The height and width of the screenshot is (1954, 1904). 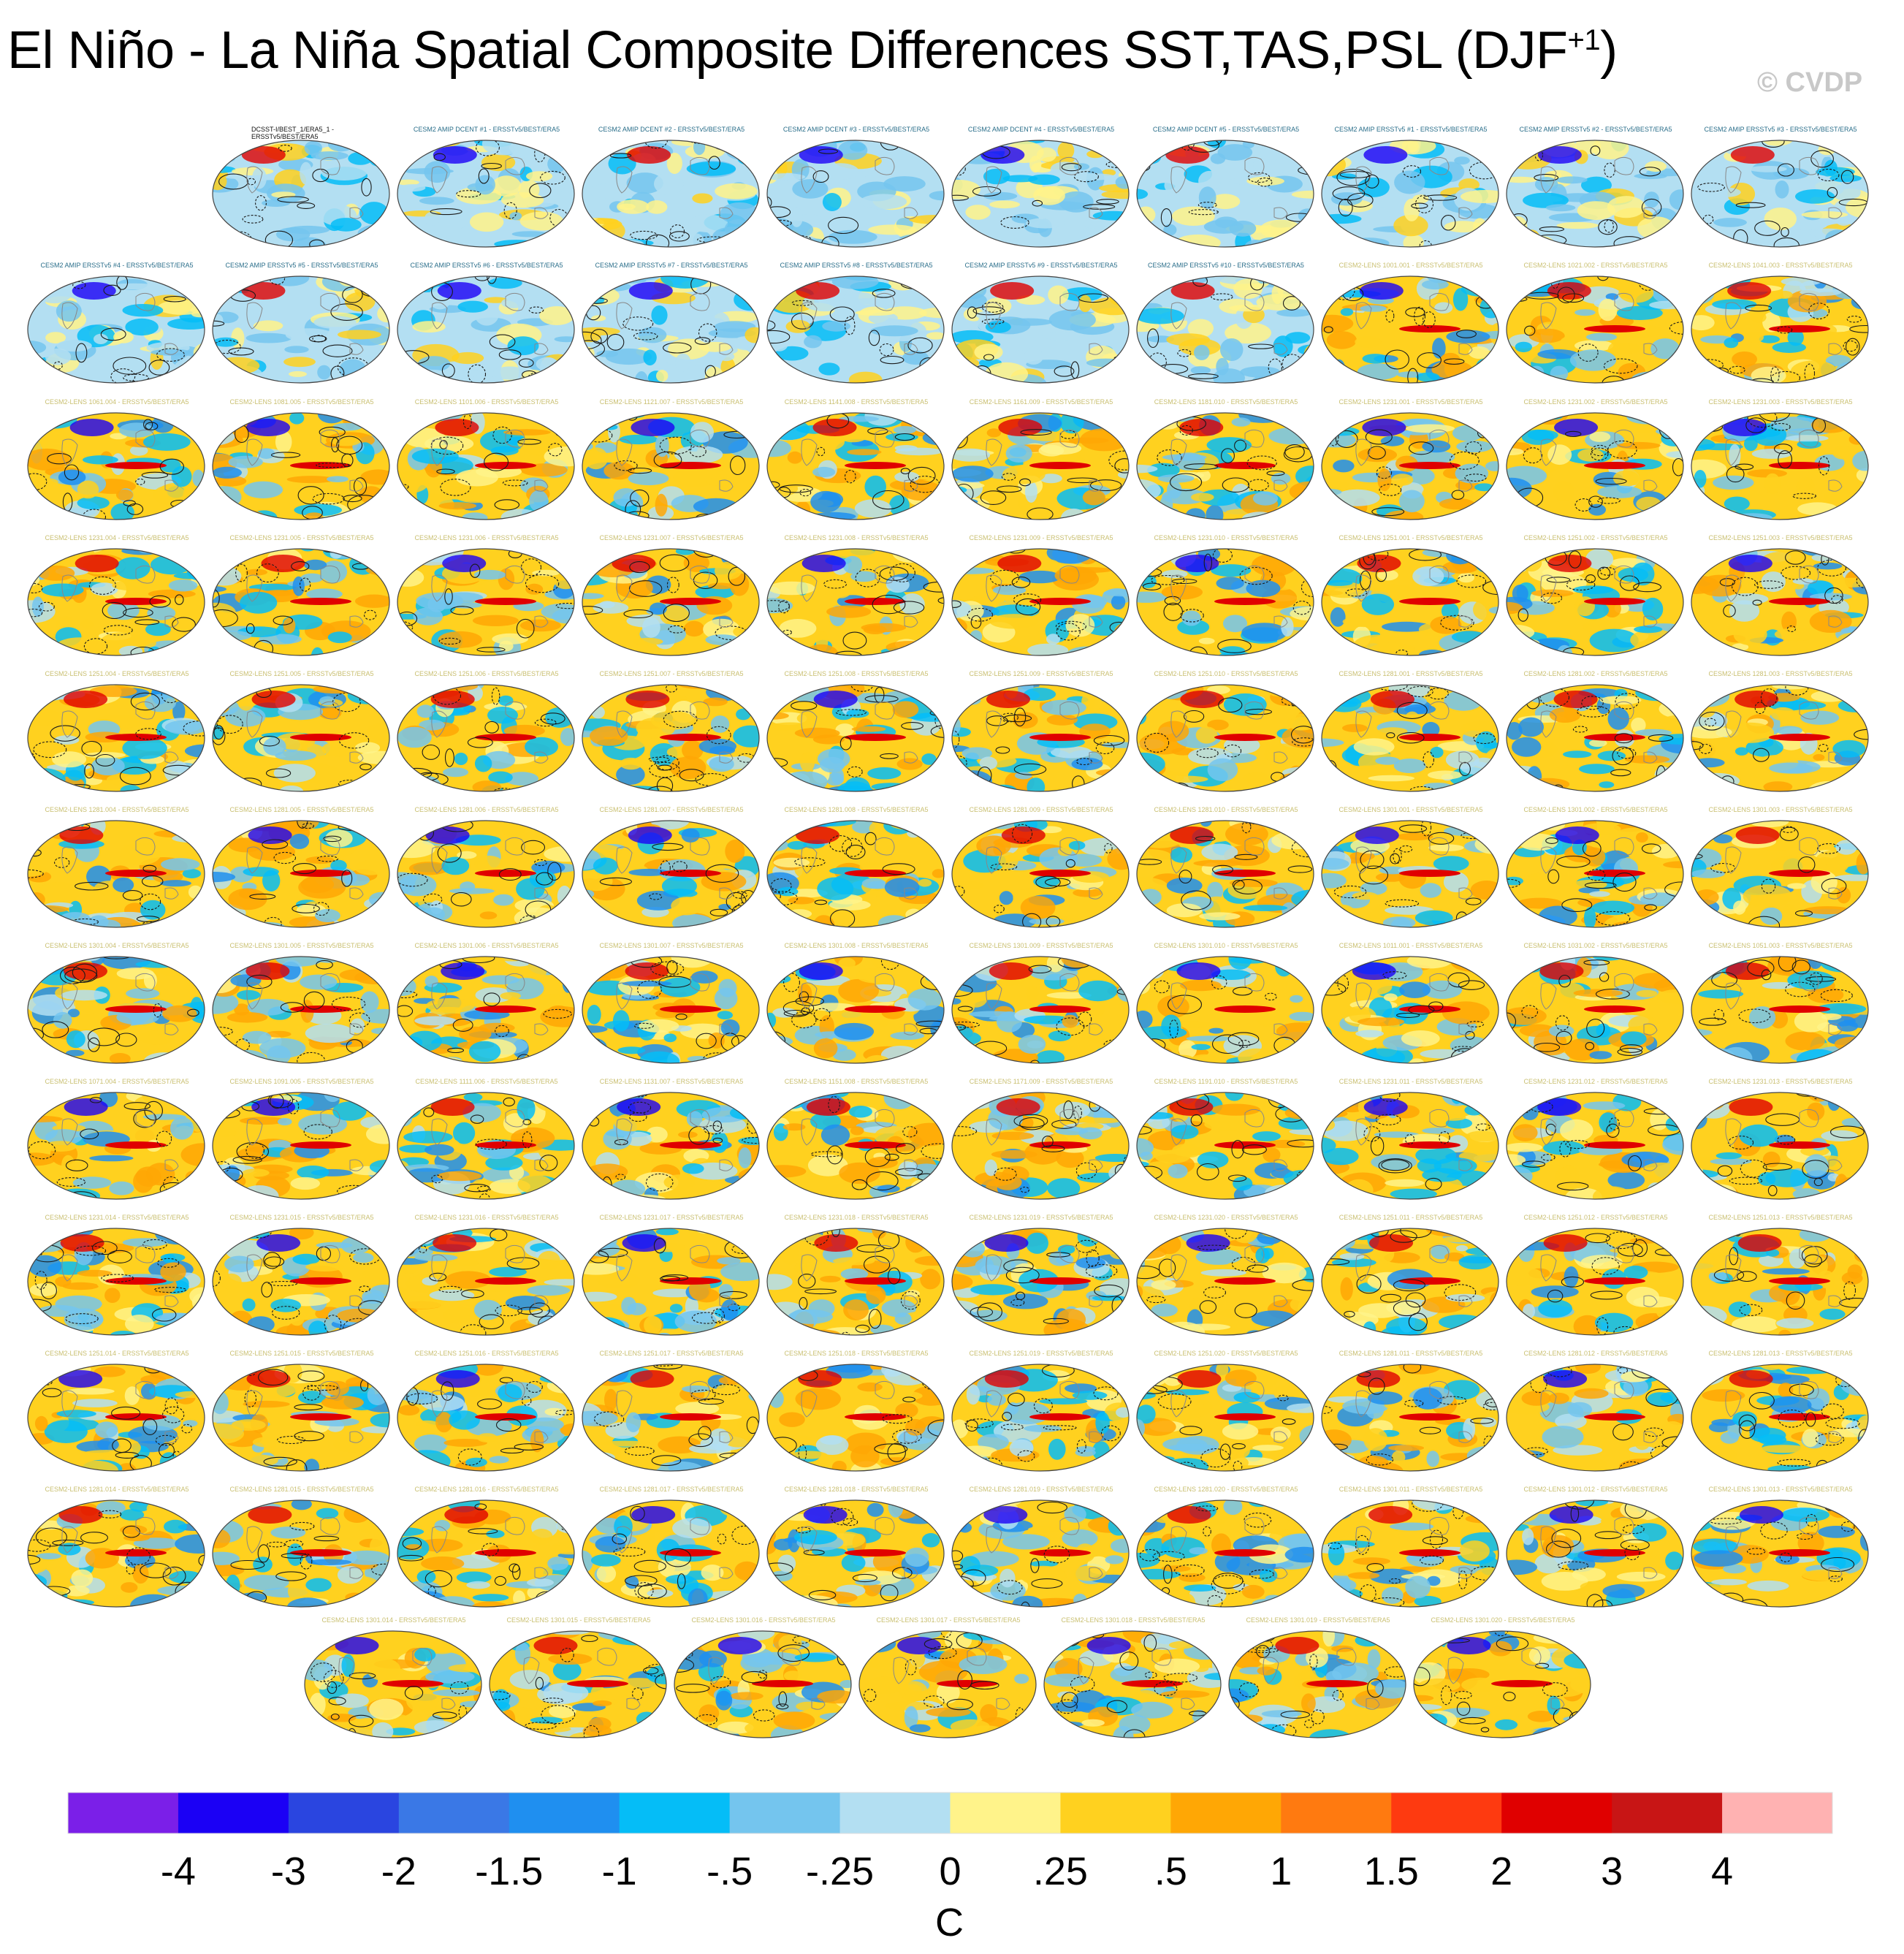 What do you see at coordinates (1041, 129) in the screenshot?
I see `panel-title: CESM2 AMIP DCENT #4 - ERSSTv5/BEST/ERA5` at bounding box center [1041, 129].